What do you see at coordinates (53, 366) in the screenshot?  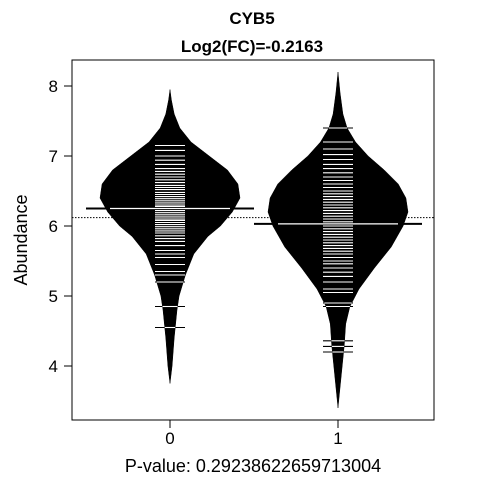 I see `y-tick-label: 4` at bounding box center [53, 366].